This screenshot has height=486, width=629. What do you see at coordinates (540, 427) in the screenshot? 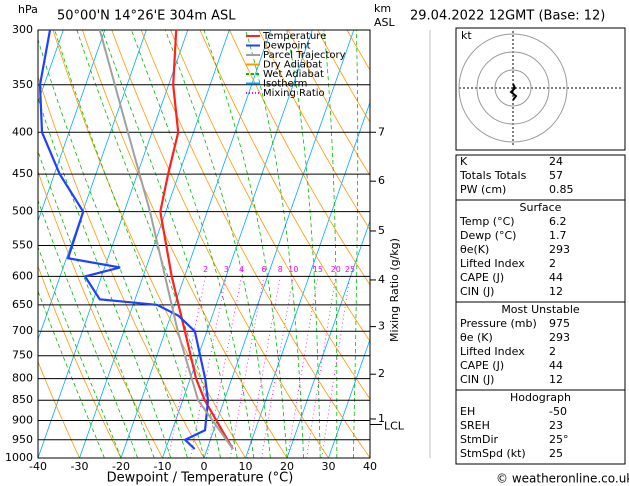
I see `index-box` at bounding box center [540, 427].